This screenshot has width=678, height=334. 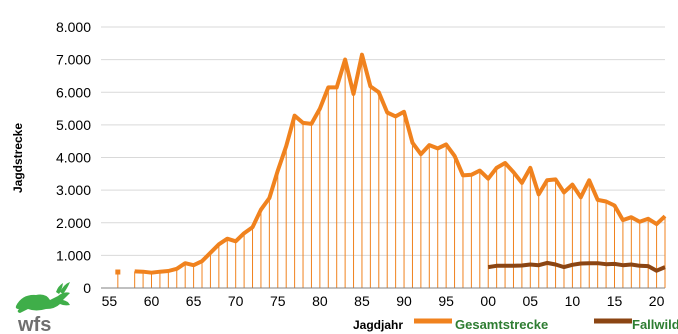 What do you see at coordinates (152, 301) in the screenshot?
I see `x-tick-label: 60` at bounding box center [152, 301].